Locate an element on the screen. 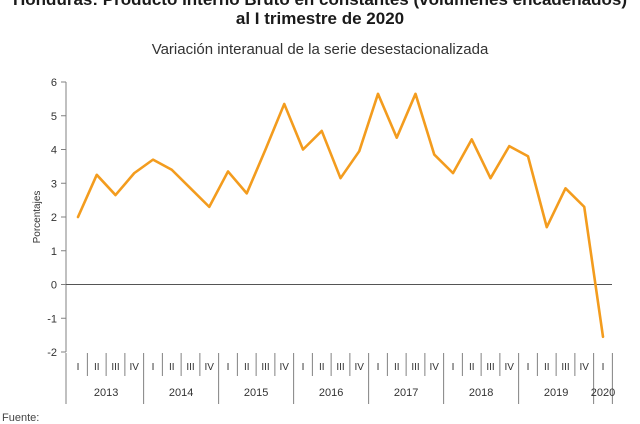 The width and height of the screenshot is (640, 424). source-label: Fuente: is located at coordinates (21, 418).